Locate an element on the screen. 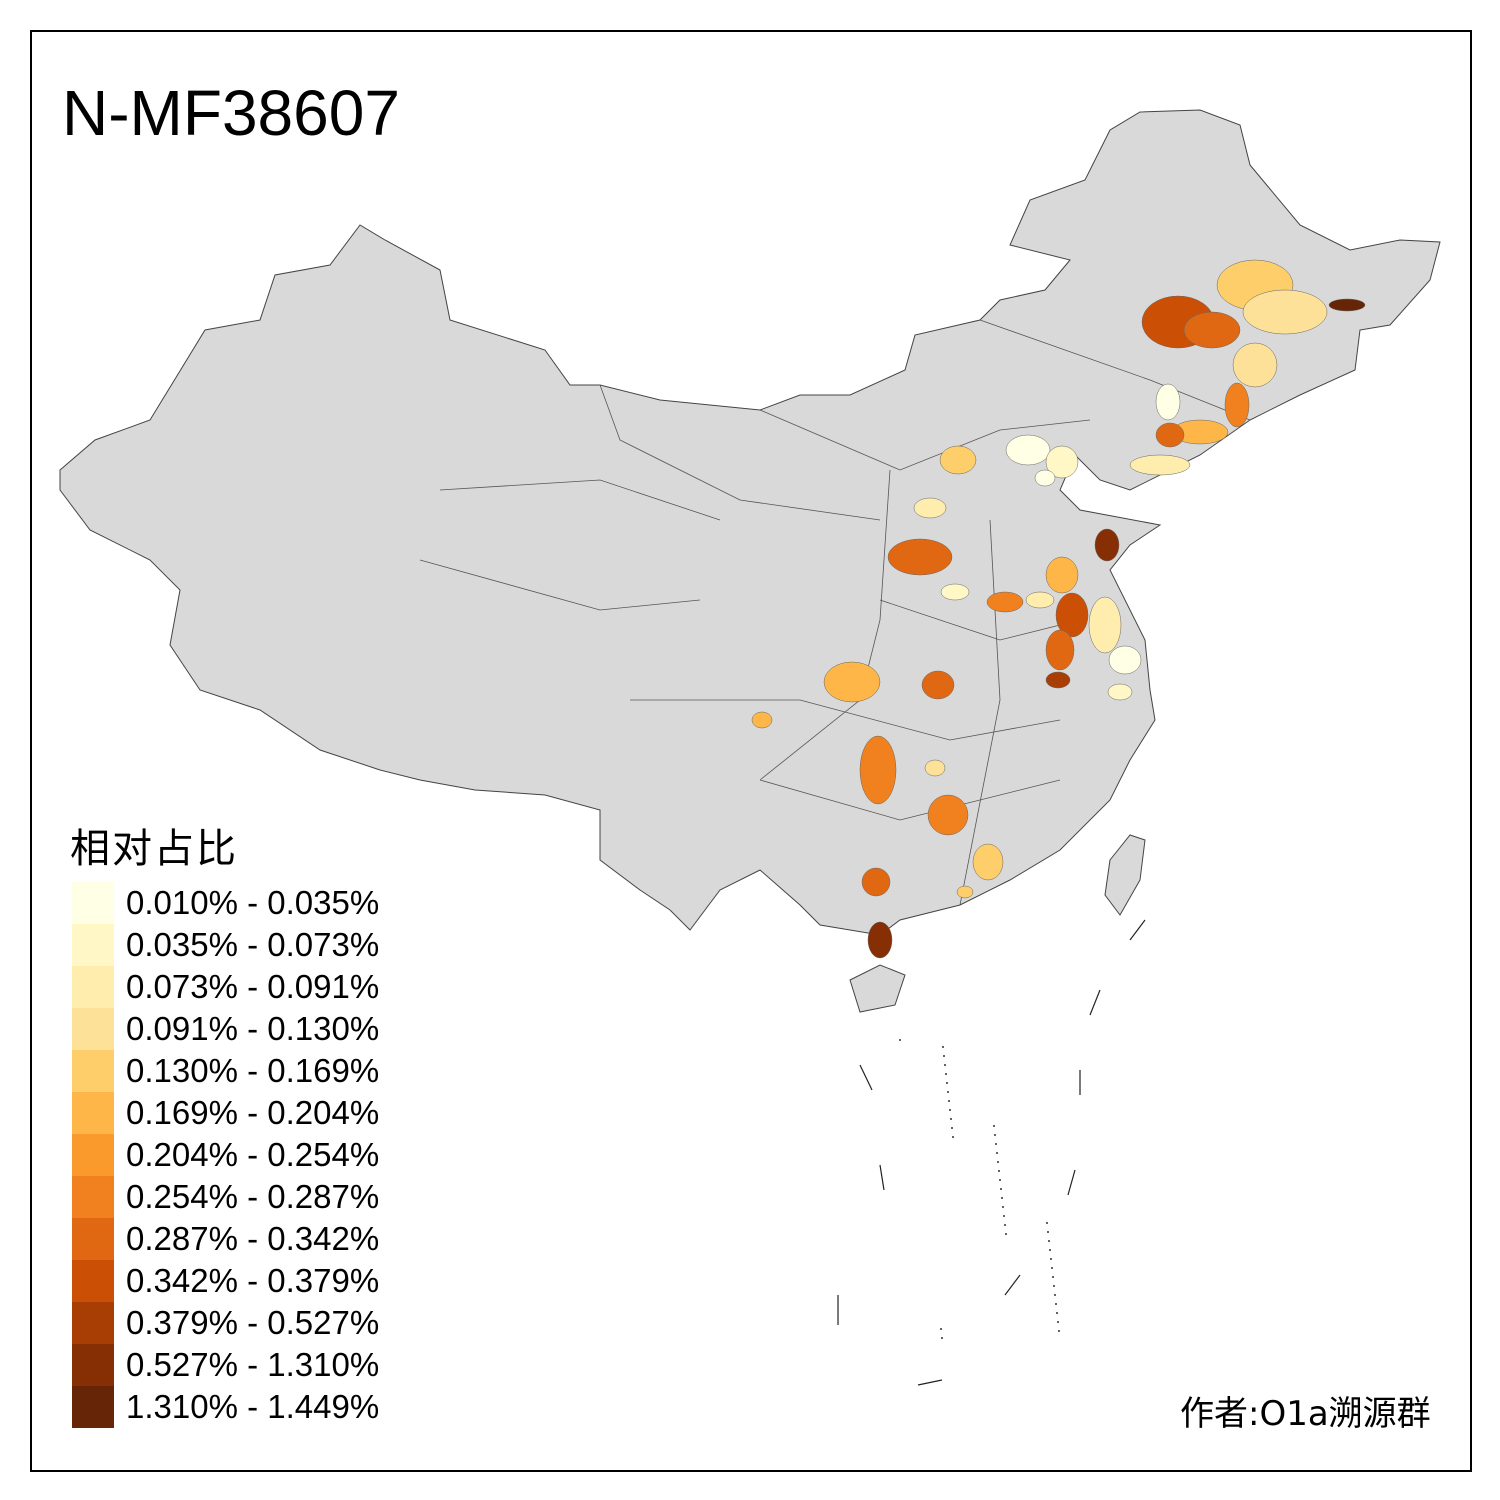  legend-item: 1.310% - 1.449% is located at coordinates (225, 1407).